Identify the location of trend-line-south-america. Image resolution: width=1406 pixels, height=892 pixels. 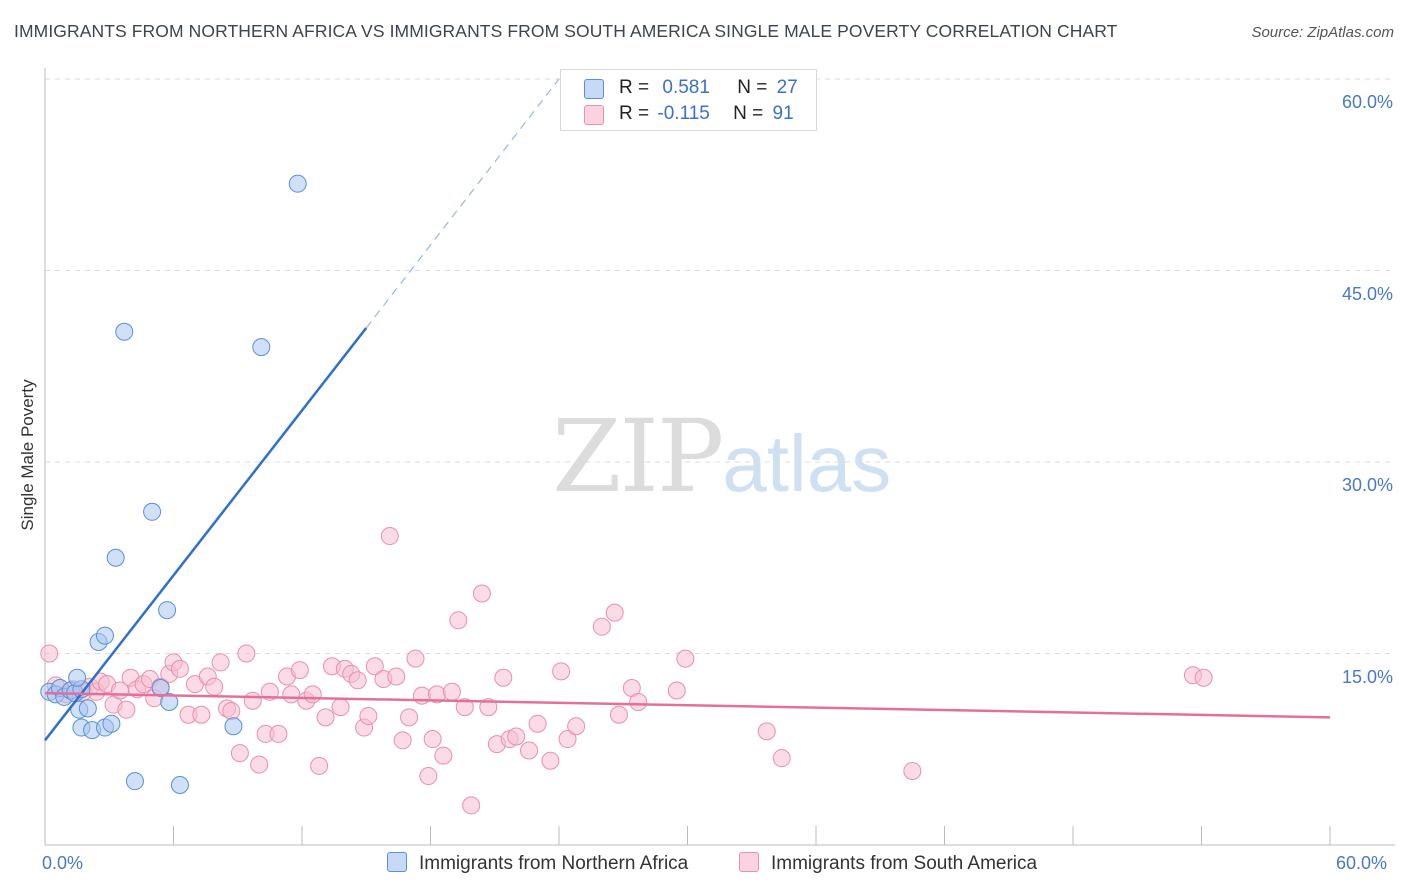
(687, 705).